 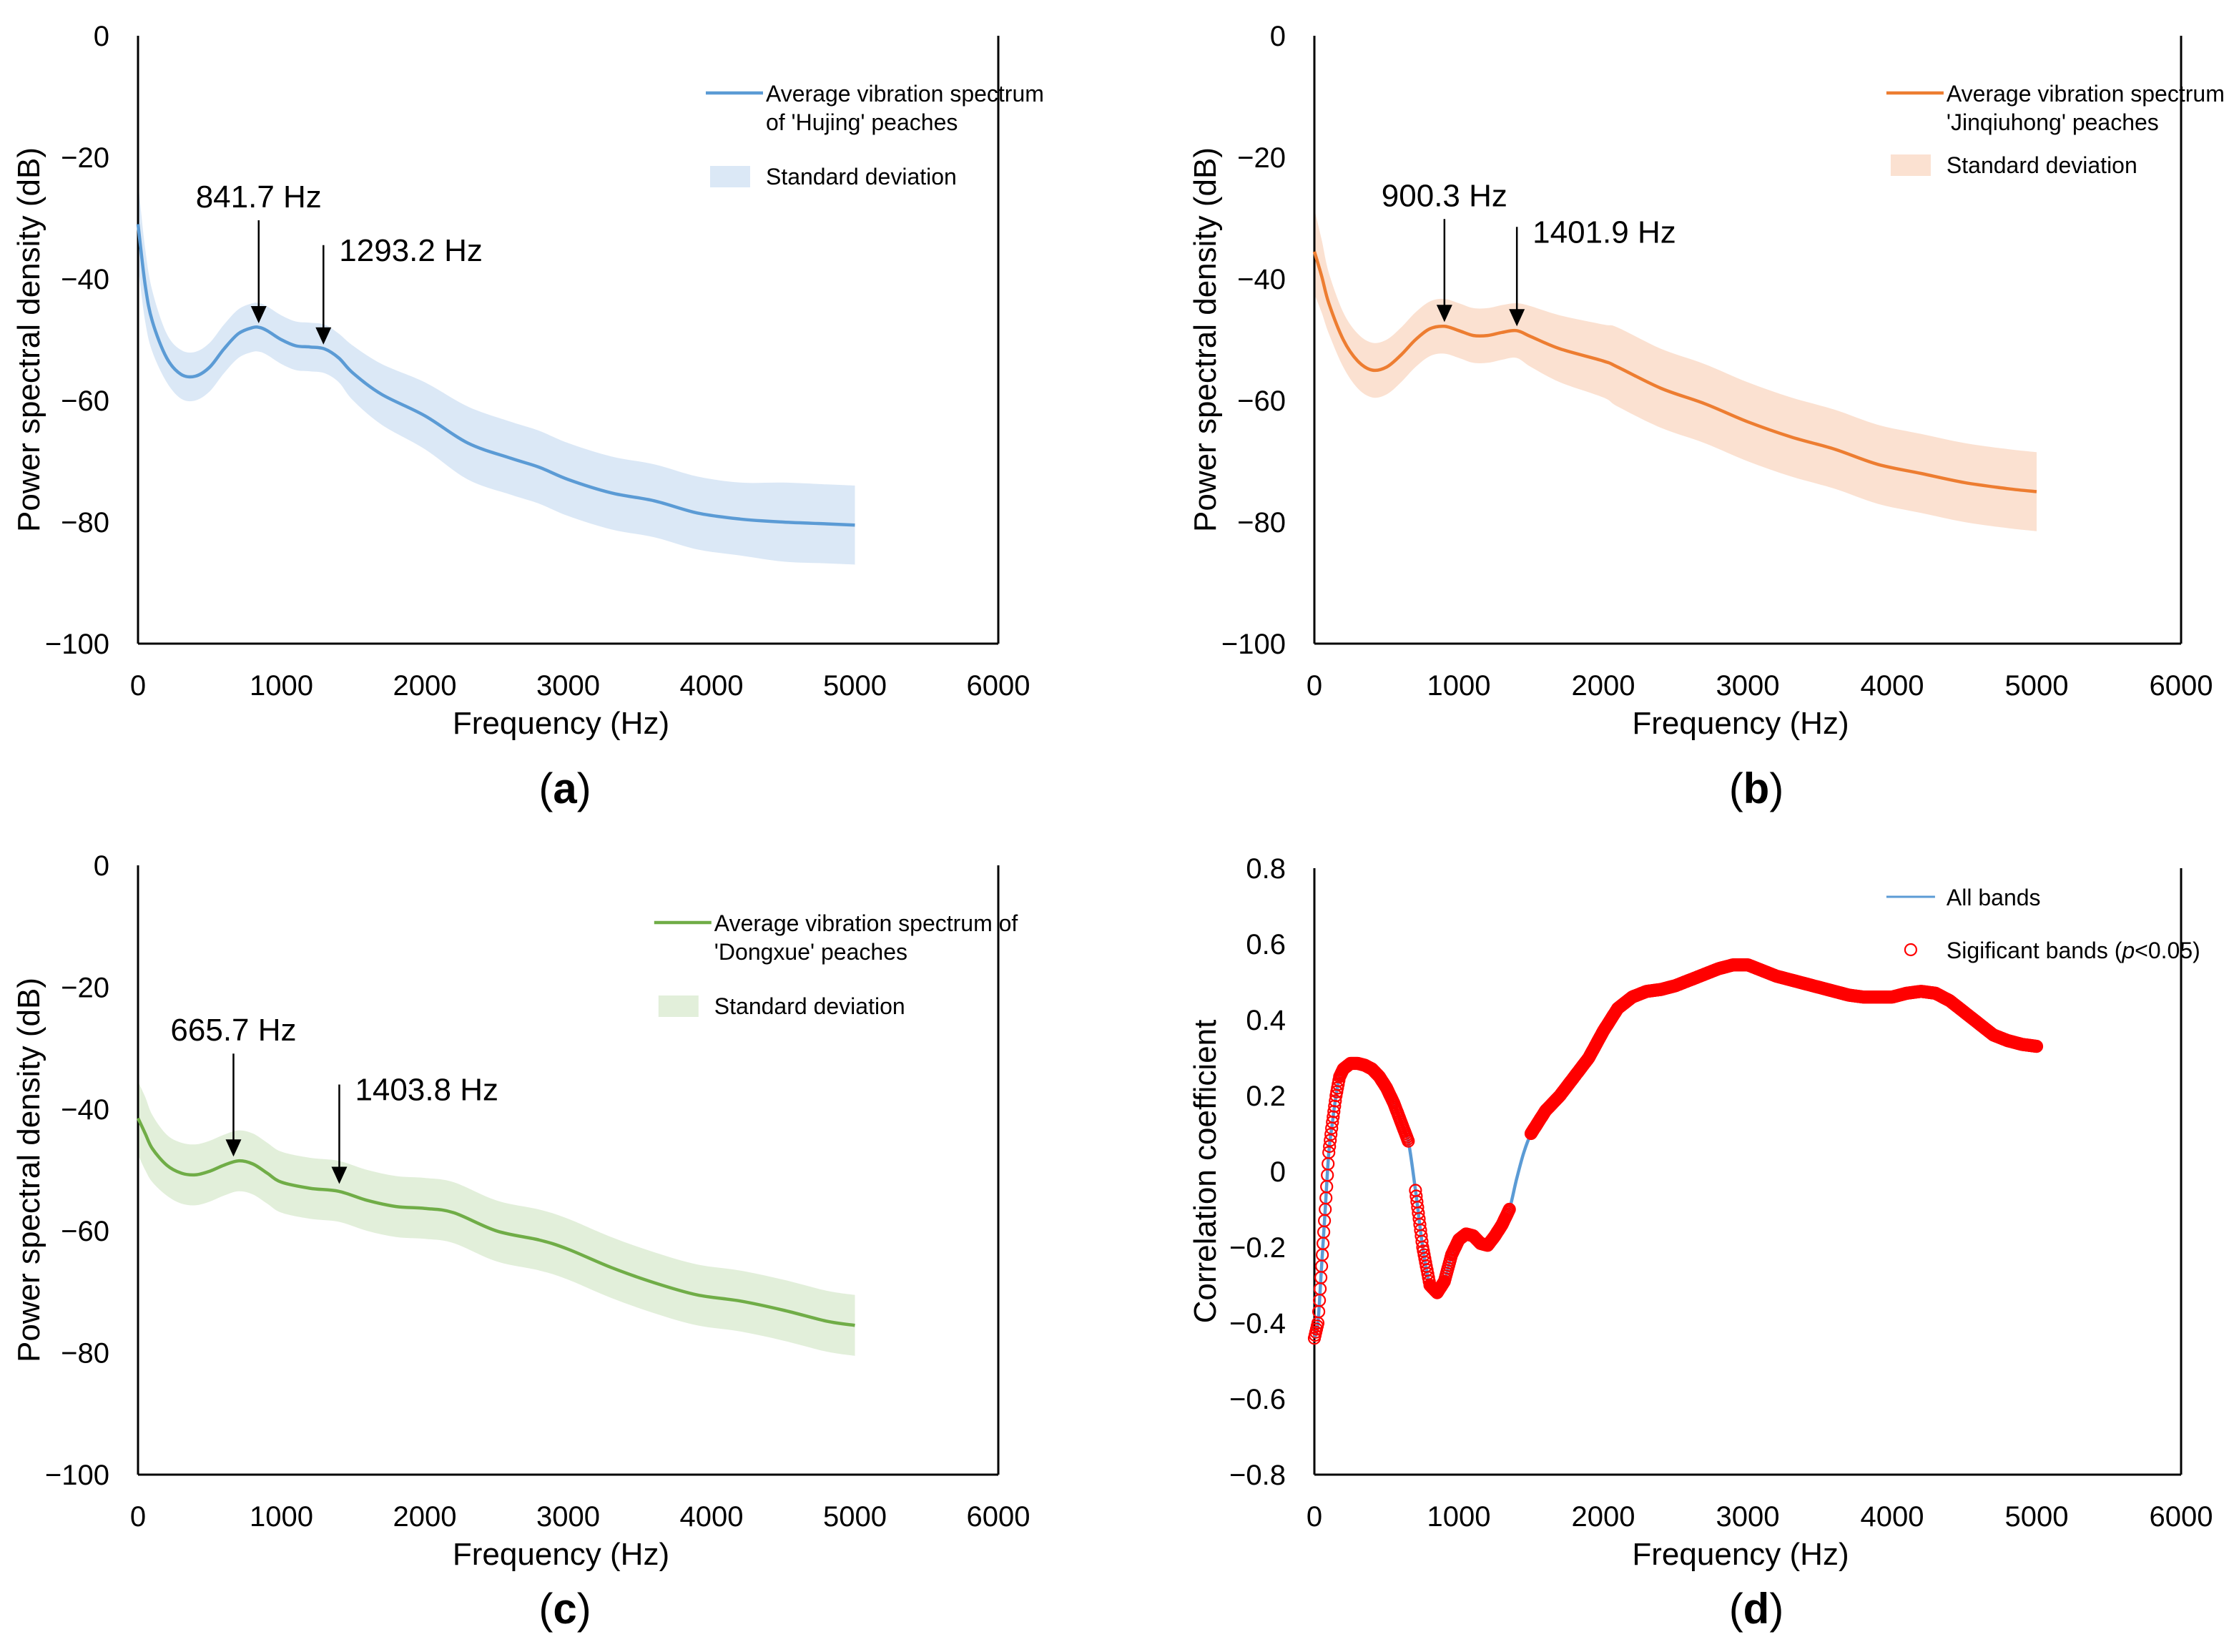 What do you see at coordinates (1258, 1475) in the screenshot?
I see `y-tick-label: −0.8` at bounding box center [1258, 1475].